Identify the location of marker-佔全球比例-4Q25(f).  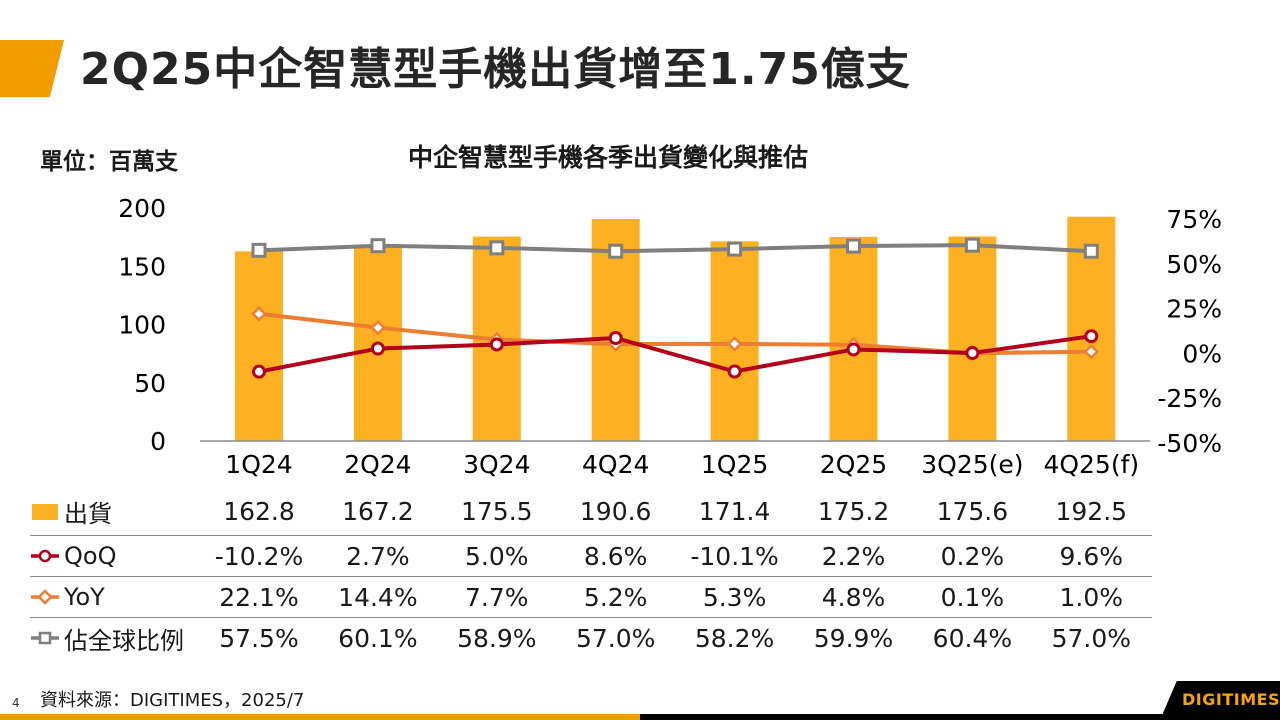
(1091, 251).